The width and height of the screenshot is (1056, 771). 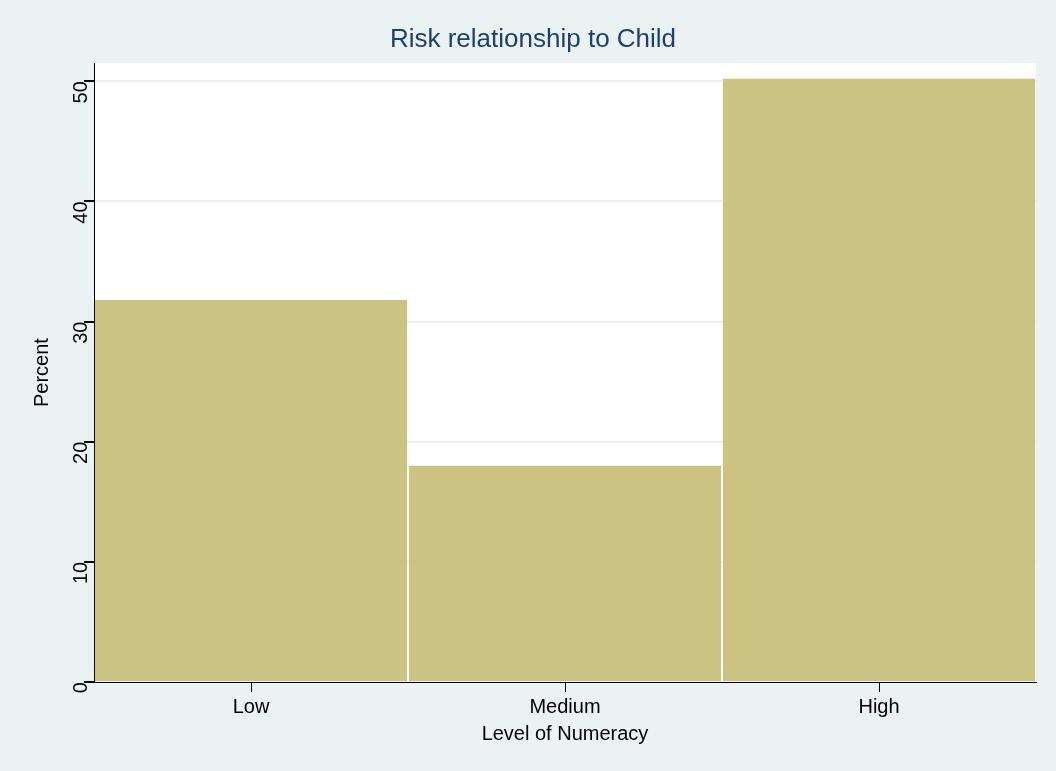 What do you see at coordinates (79, 573) in the screenshot?
I see `y-tick-label: 10` at bounding box center [79, 573].